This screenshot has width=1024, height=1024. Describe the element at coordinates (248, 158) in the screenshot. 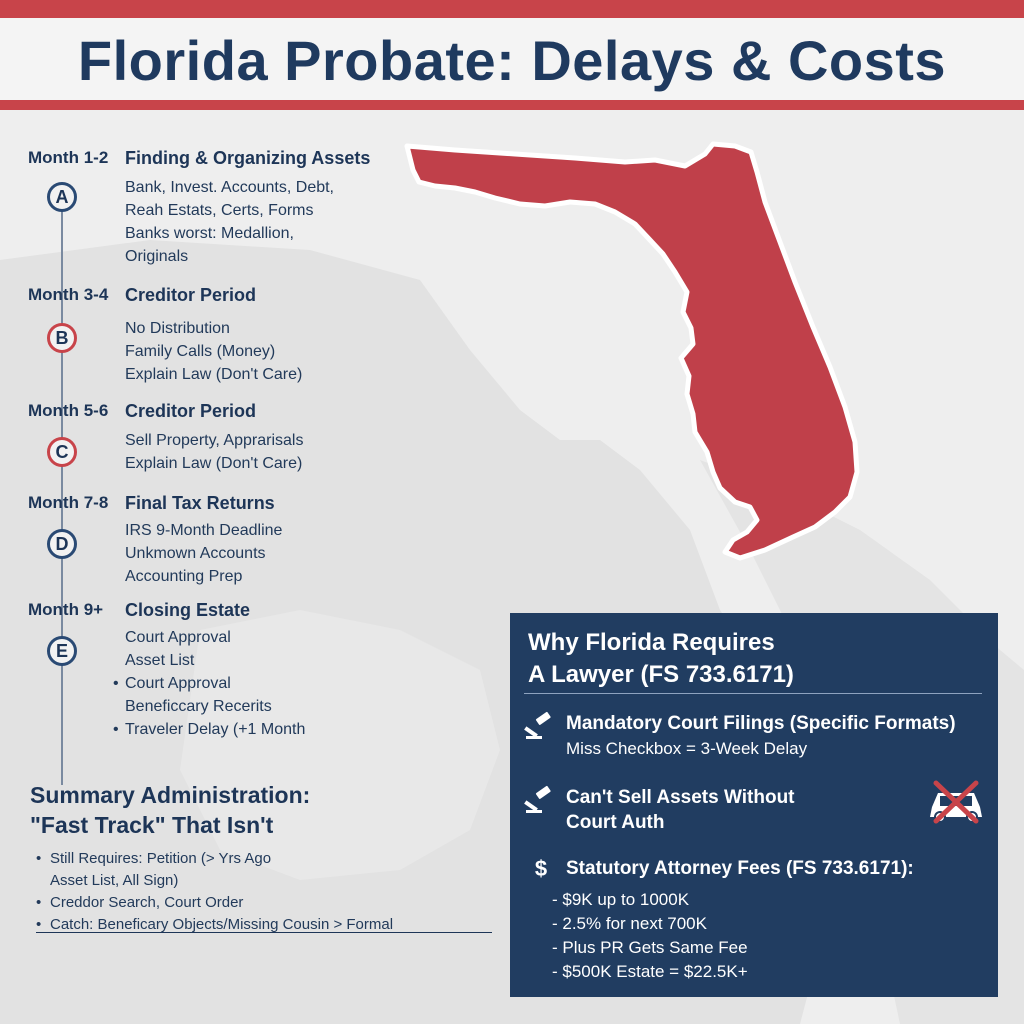

I see `step-title: Finding & Organizing Assets` at that location.